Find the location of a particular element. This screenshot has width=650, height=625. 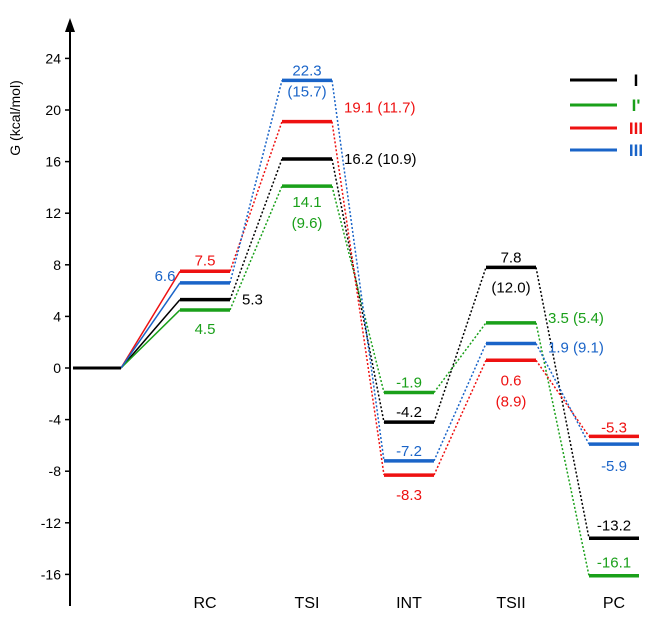

y-tick-label: 12 is located at coordinates (53, 213).